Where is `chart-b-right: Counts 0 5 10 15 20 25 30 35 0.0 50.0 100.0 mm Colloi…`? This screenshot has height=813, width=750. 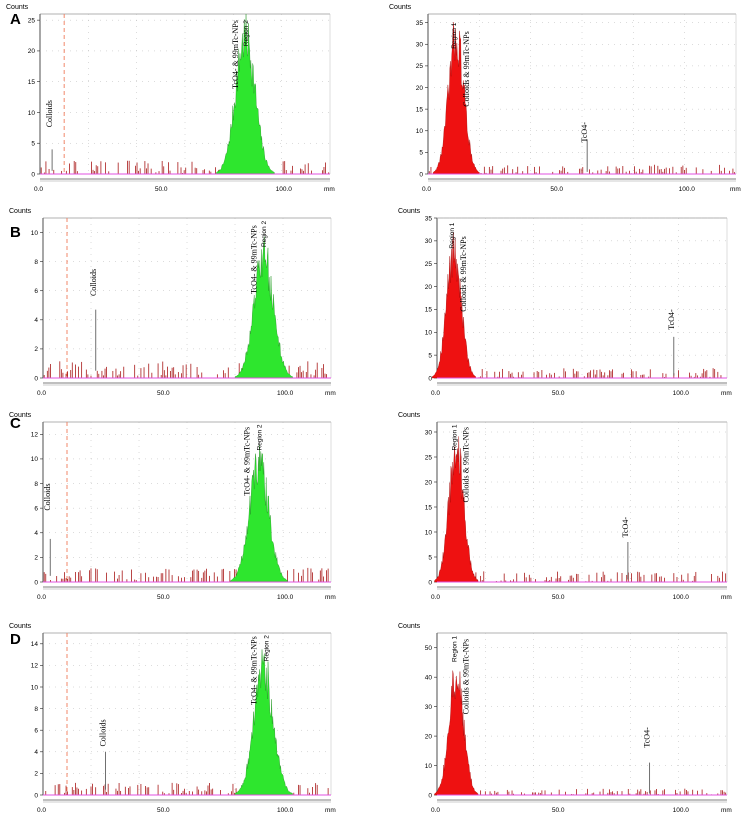 chart-b-right: Counts 0 5 10 15 20 25 30 35 0.0 50.0 100.0 mm Colloi… is located at coordinates (565, 302).